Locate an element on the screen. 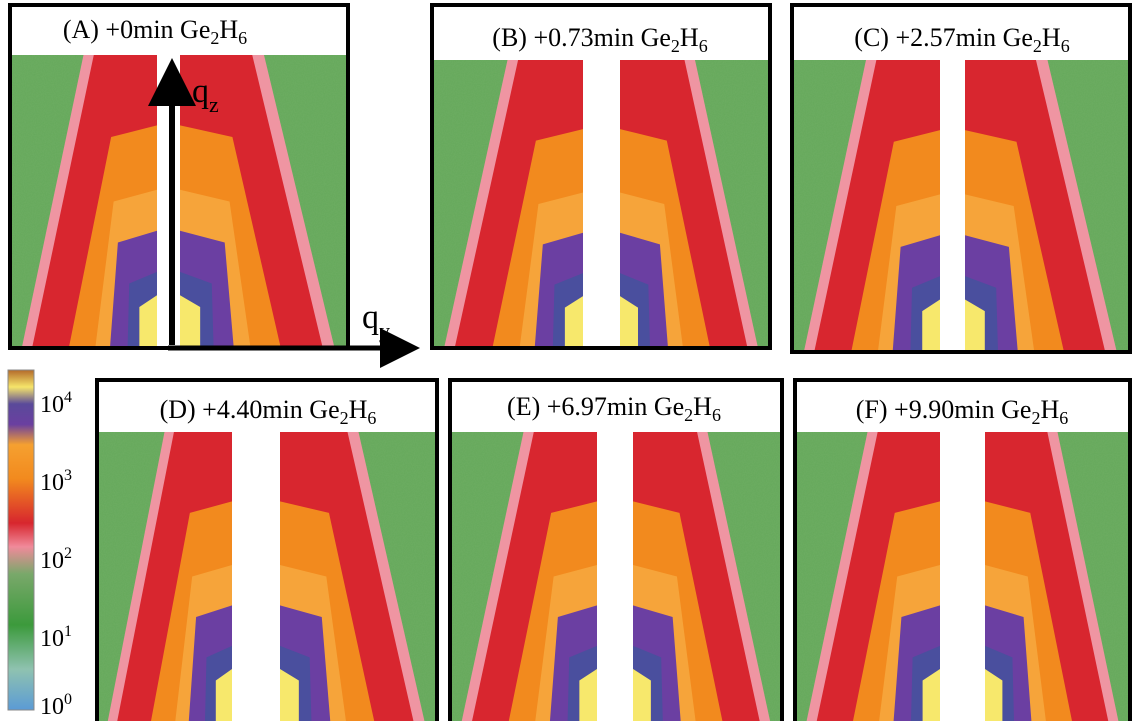  panel-label: (D) +4.40min is located at coordinates (231, 409).